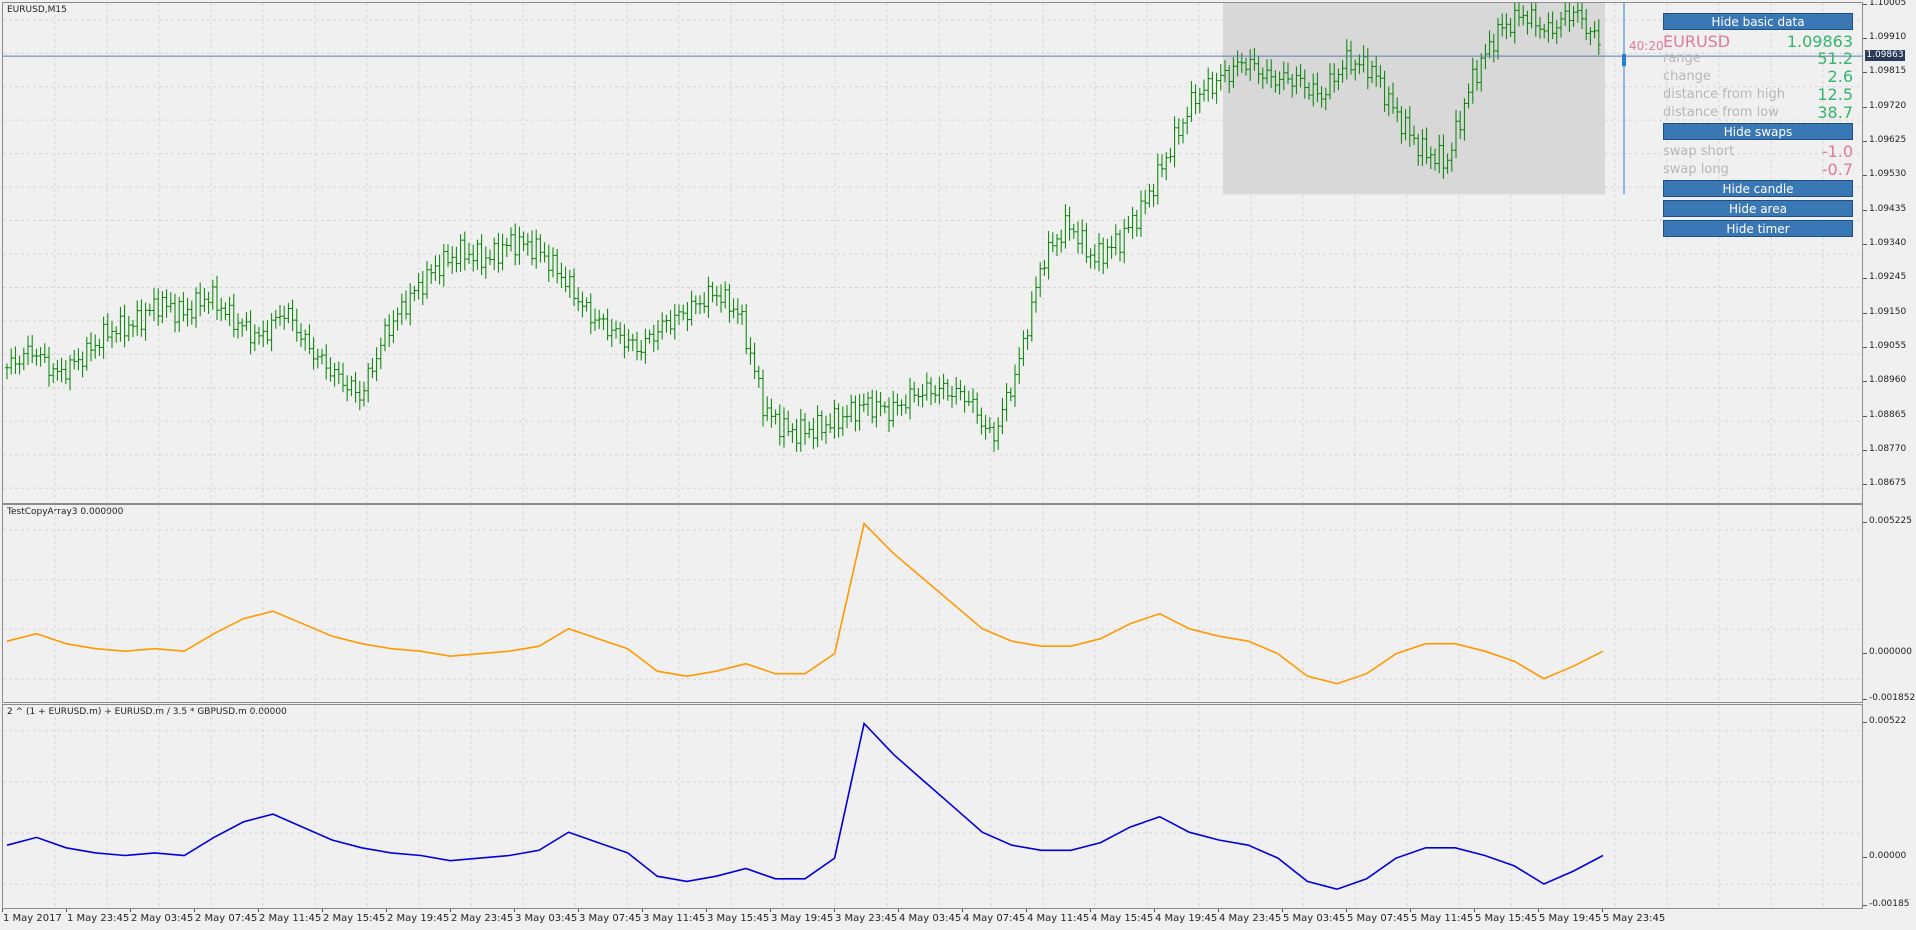  I want to click on indicator-series-line, so click(805, 603).